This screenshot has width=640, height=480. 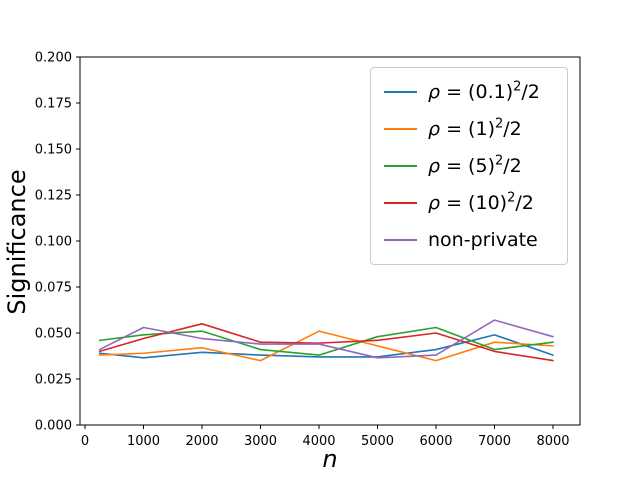 I want to click on legend-item-rho-1-squared-over-2: ρ = (1)2/2, so click(x=469, y=129).